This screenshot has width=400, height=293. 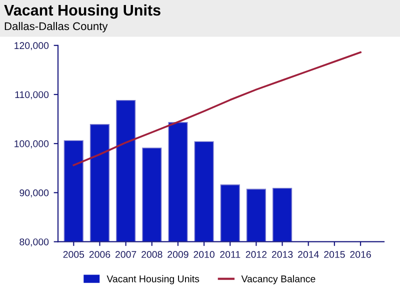 I want to click on y-tick-label: 90,000, so click(x=34, y=193).